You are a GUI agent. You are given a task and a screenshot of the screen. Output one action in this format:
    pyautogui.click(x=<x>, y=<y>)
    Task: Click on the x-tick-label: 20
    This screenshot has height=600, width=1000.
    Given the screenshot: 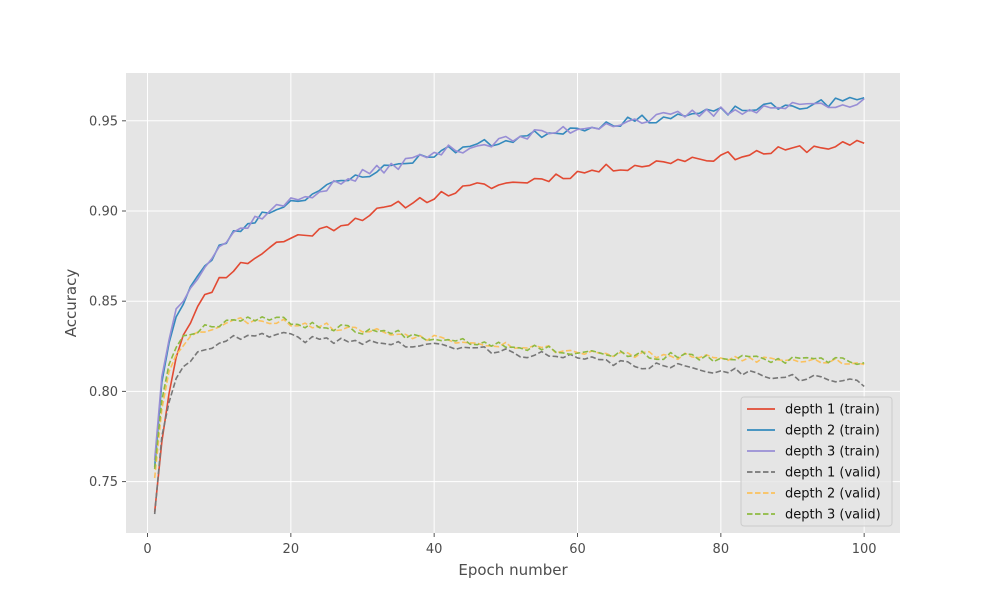 What is the action you would take?
    pyautogui.click(x=291, y=549)
    